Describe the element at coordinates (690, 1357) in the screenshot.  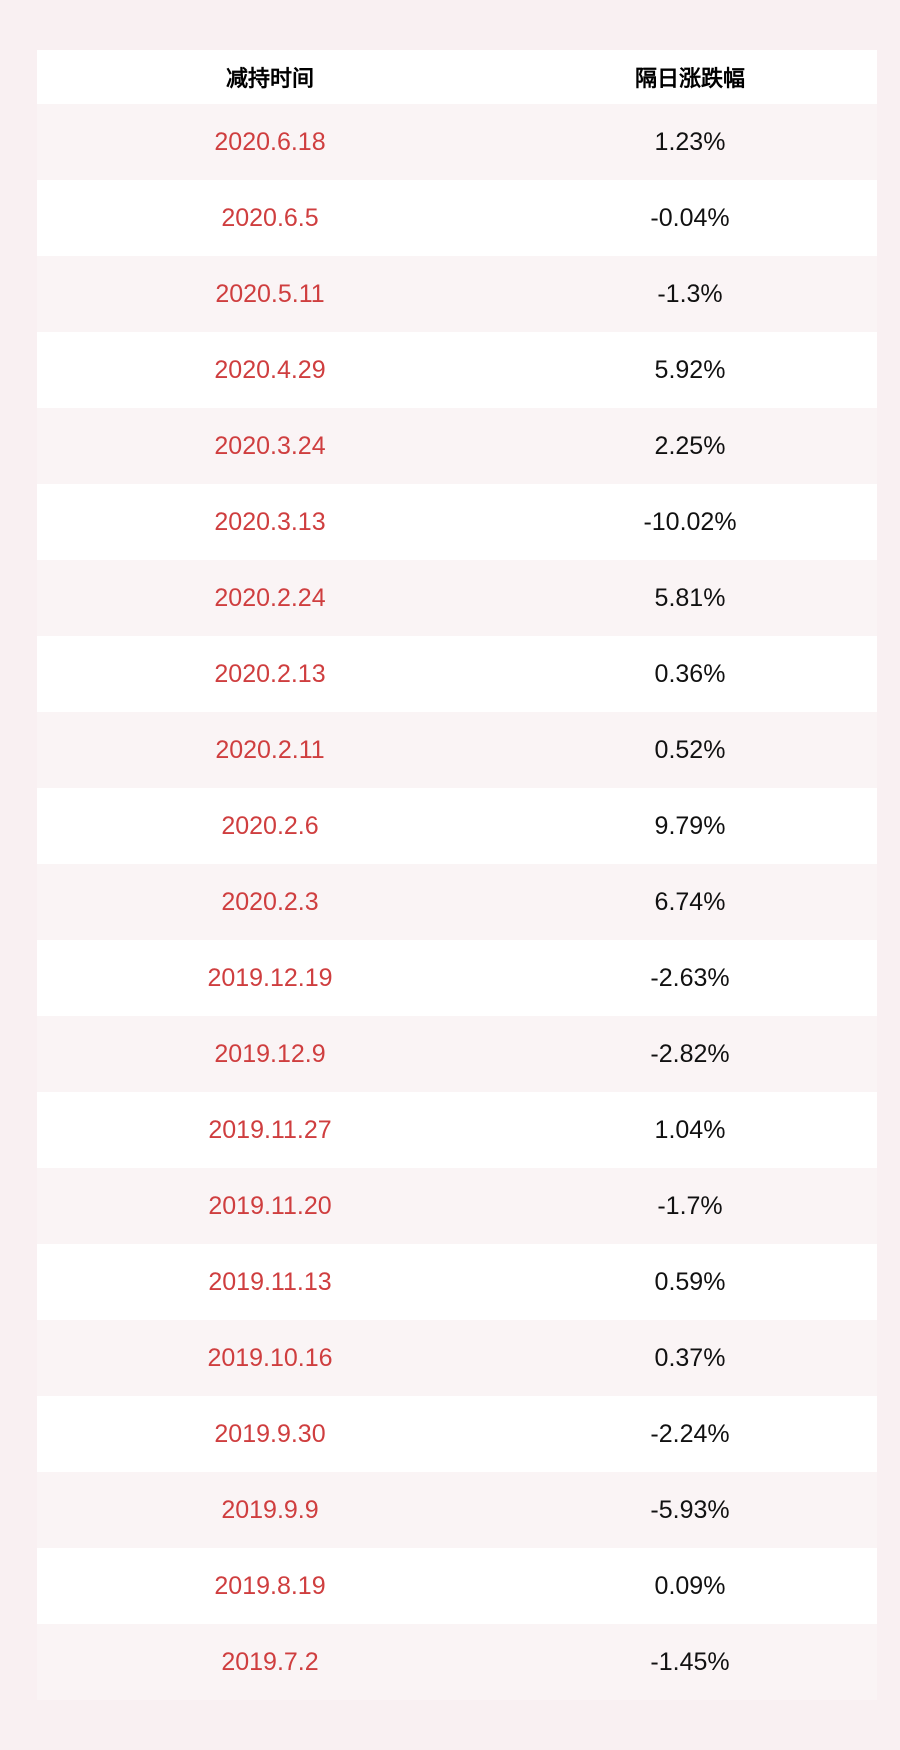
I see `next-day-change-cell: 0.37%` at that location.